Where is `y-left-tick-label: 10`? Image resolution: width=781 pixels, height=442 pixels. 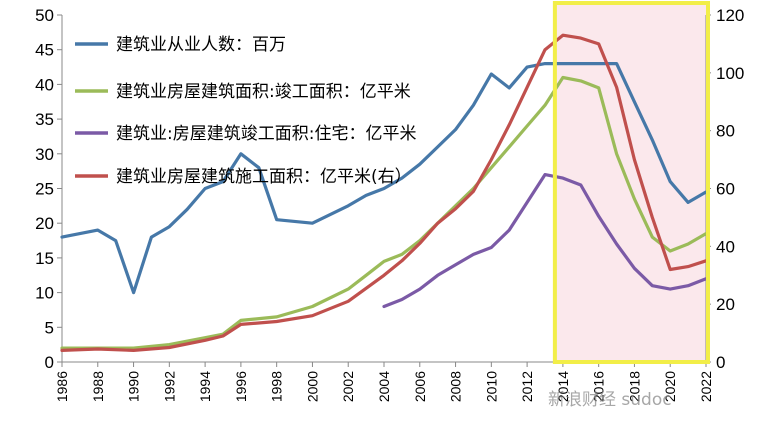
y-left-tick-label: 10 is located at coordinates (44, 293).